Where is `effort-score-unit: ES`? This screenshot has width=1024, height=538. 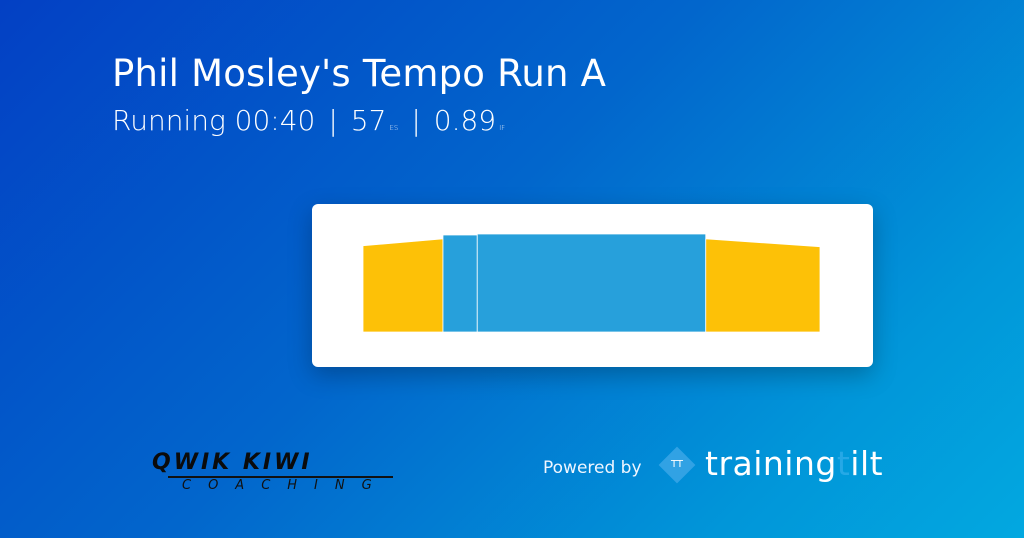 effort-score-unit: ES is located at coordinates (394, 128).